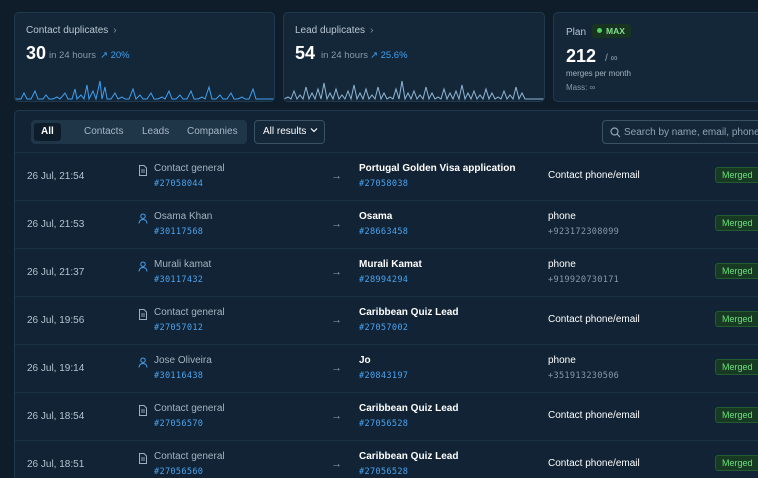  What do you see at coordinates (56, 272) in the screenshot?
I see `row-date: 26 Jul, 21:37` at bounding box center [56, 272].